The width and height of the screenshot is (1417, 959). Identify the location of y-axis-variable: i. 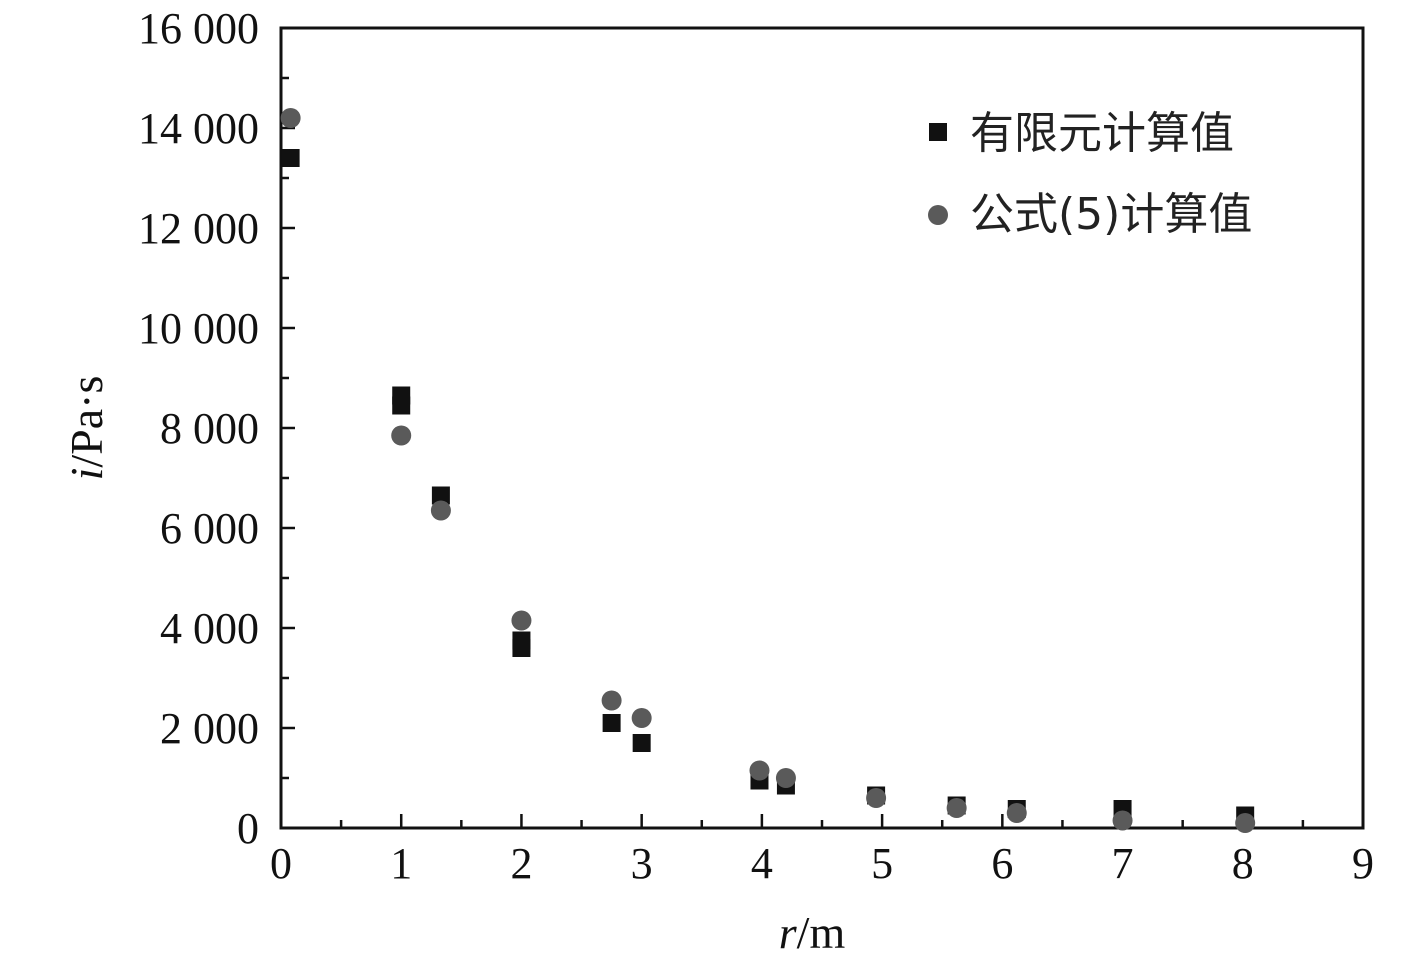
(86, 474).